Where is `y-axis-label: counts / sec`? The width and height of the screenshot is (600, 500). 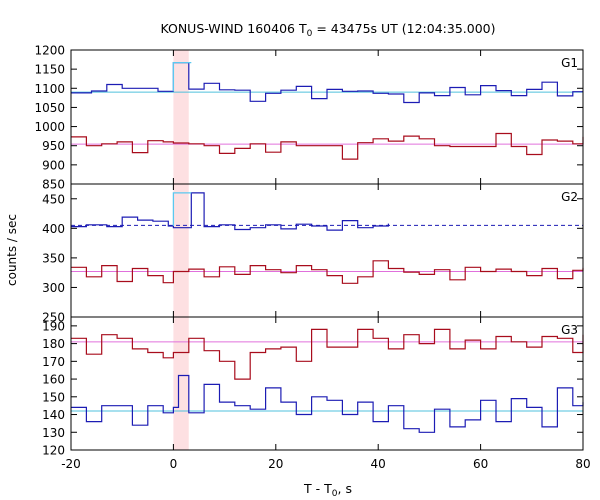 y-axis-label: counts / sec is located at coordinates (12, 250).